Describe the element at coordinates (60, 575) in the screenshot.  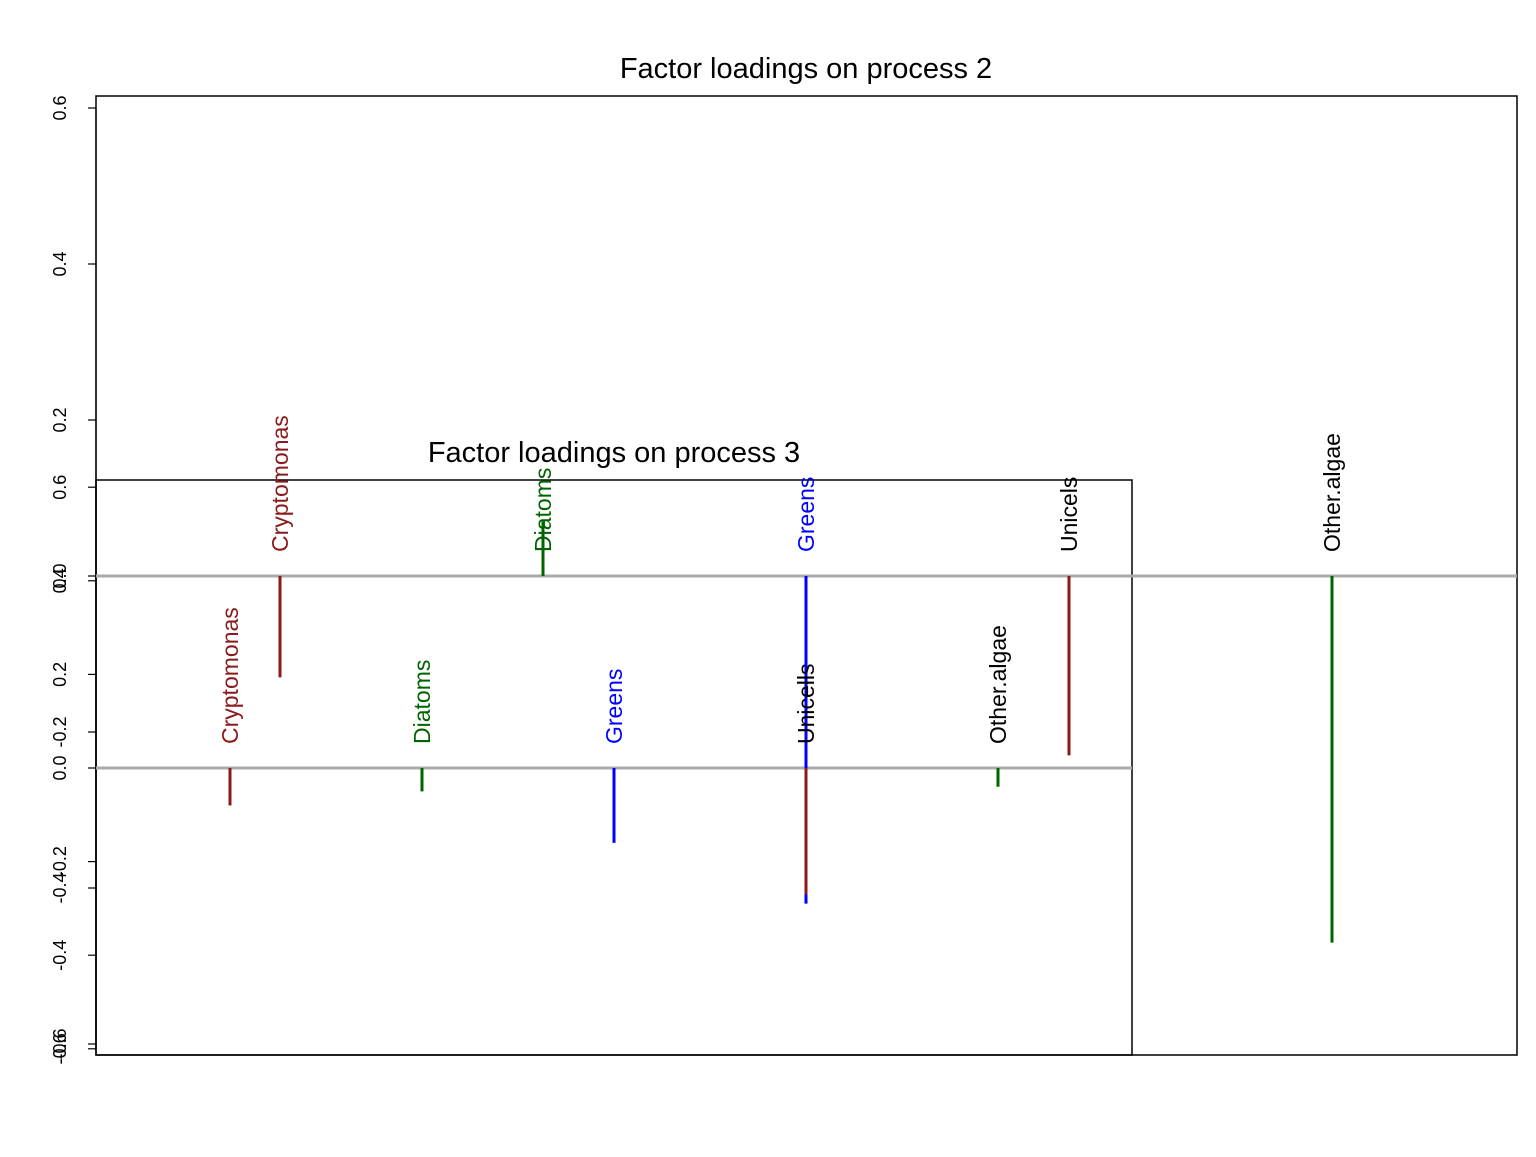
I see `y-tick-label-p2: 0.0` at that location.